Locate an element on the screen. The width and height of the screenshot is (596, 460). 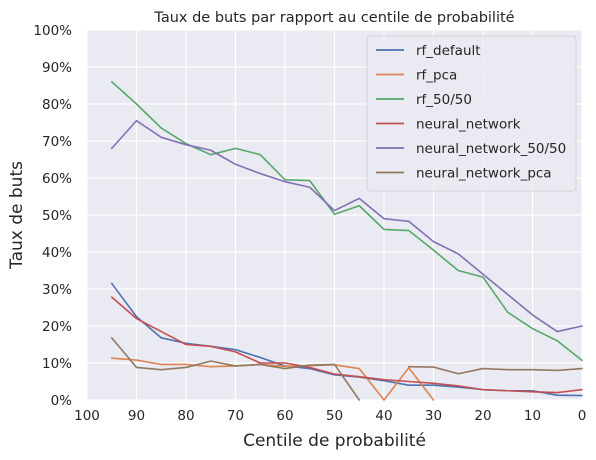
x-tick-label: 100 is located at coordinates (87, 416).